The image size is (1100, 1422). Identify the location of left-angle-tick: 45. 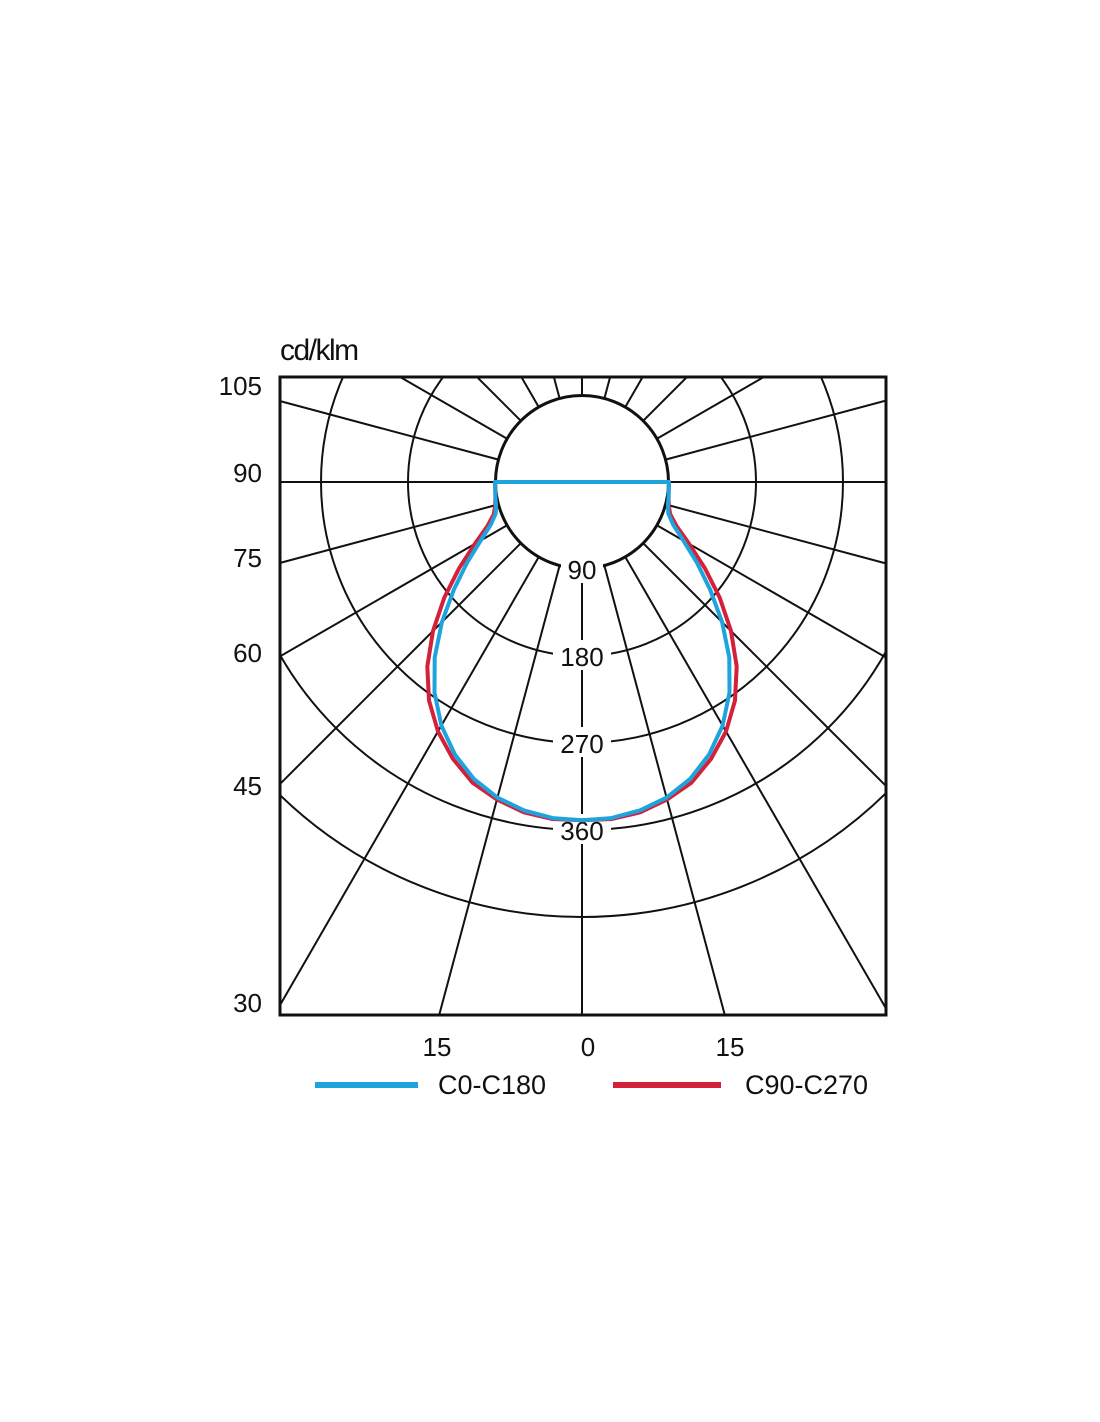
(247, 786).